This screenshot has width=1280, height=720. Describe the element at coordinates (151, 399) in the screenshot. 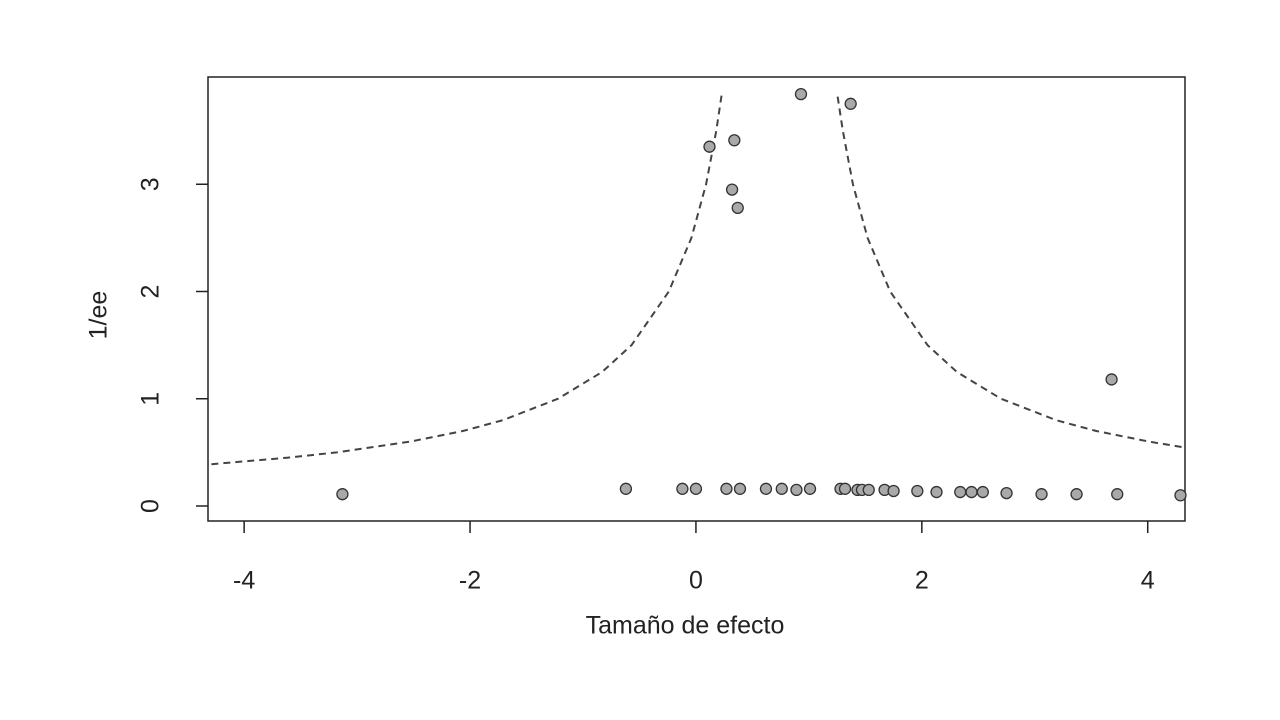

I see `y-tick-label: 1` at that location.